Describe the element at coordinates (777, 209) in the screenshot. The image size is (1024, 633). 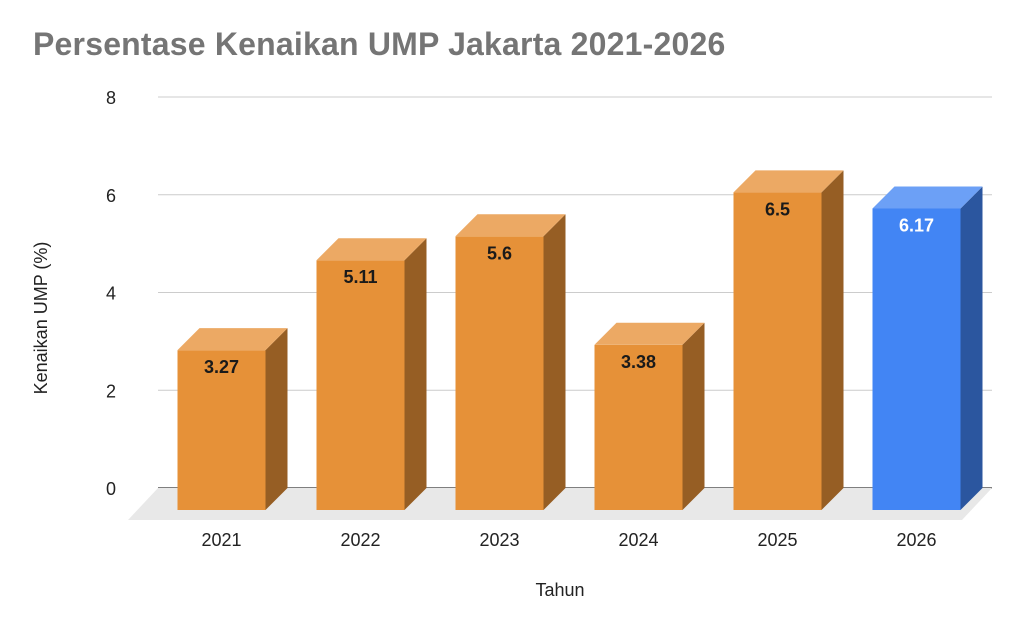
I see `data-label: 6.5` at that location.